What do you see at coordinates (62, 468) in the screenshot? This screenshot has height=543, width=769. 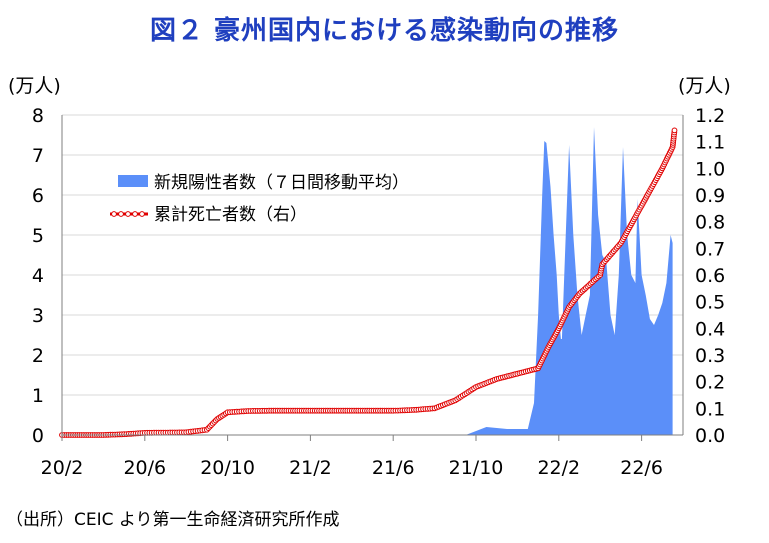 I see `x-tick-label: 20/2` at bounding box center [62, 468].